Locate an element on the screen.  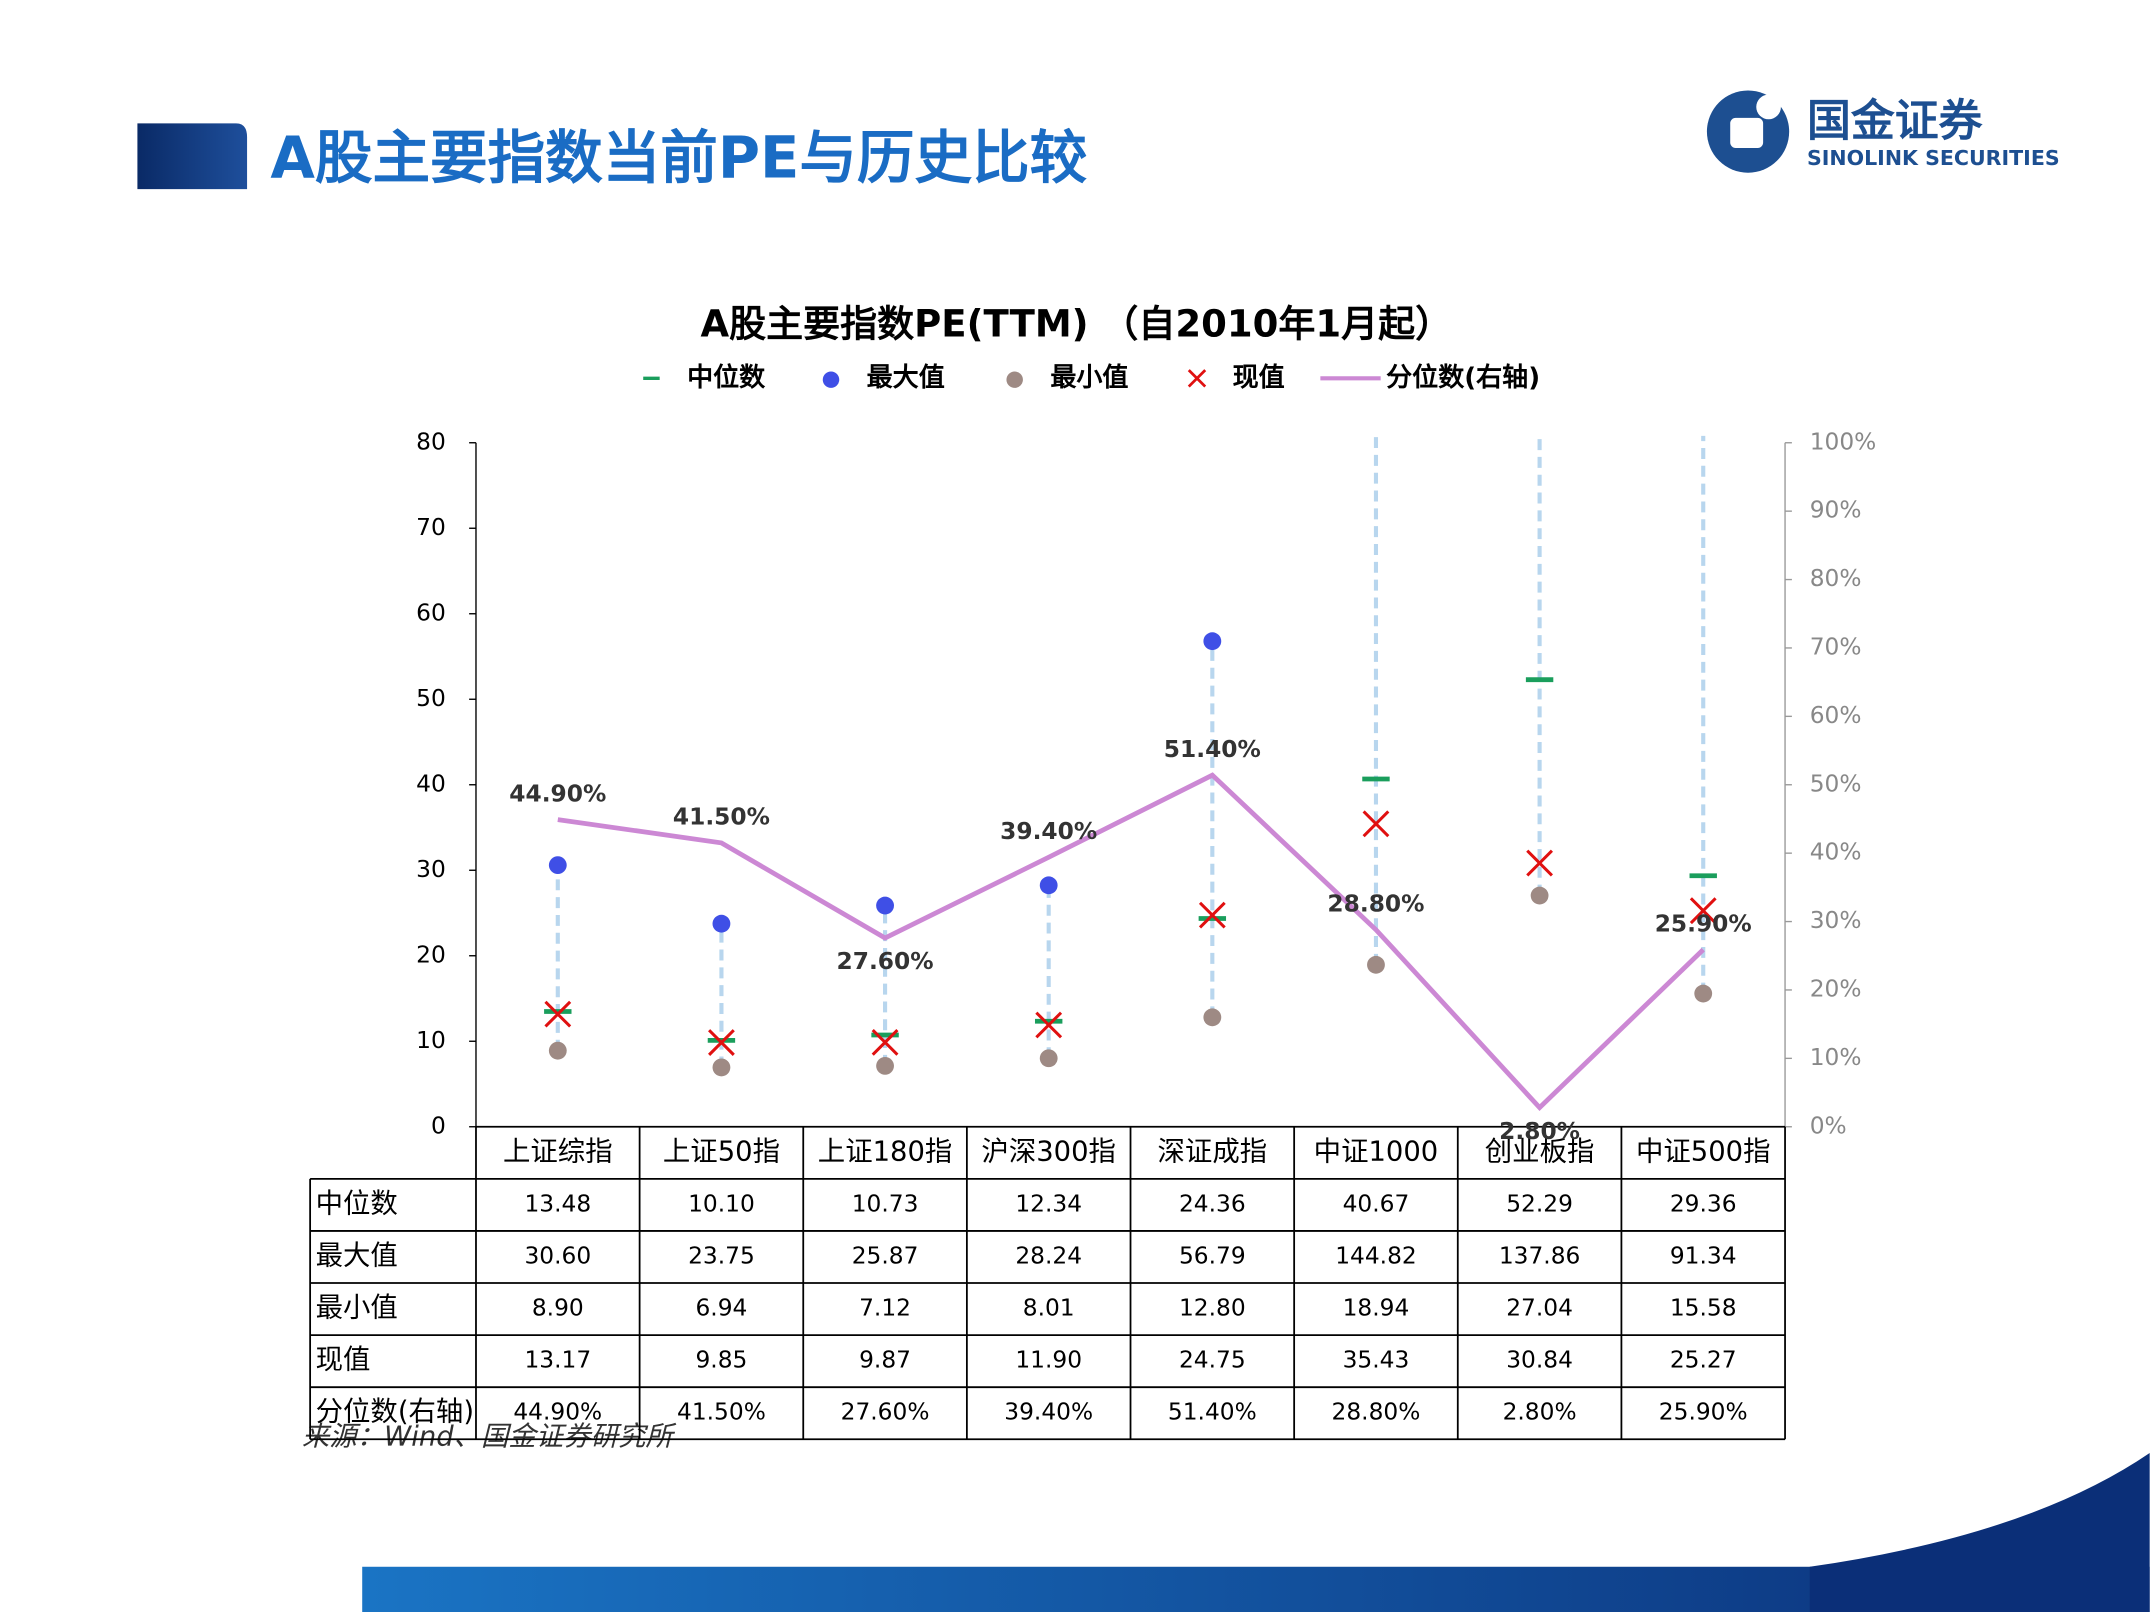
y2-tick-label: 80% is located at coordinates (1836, 578).